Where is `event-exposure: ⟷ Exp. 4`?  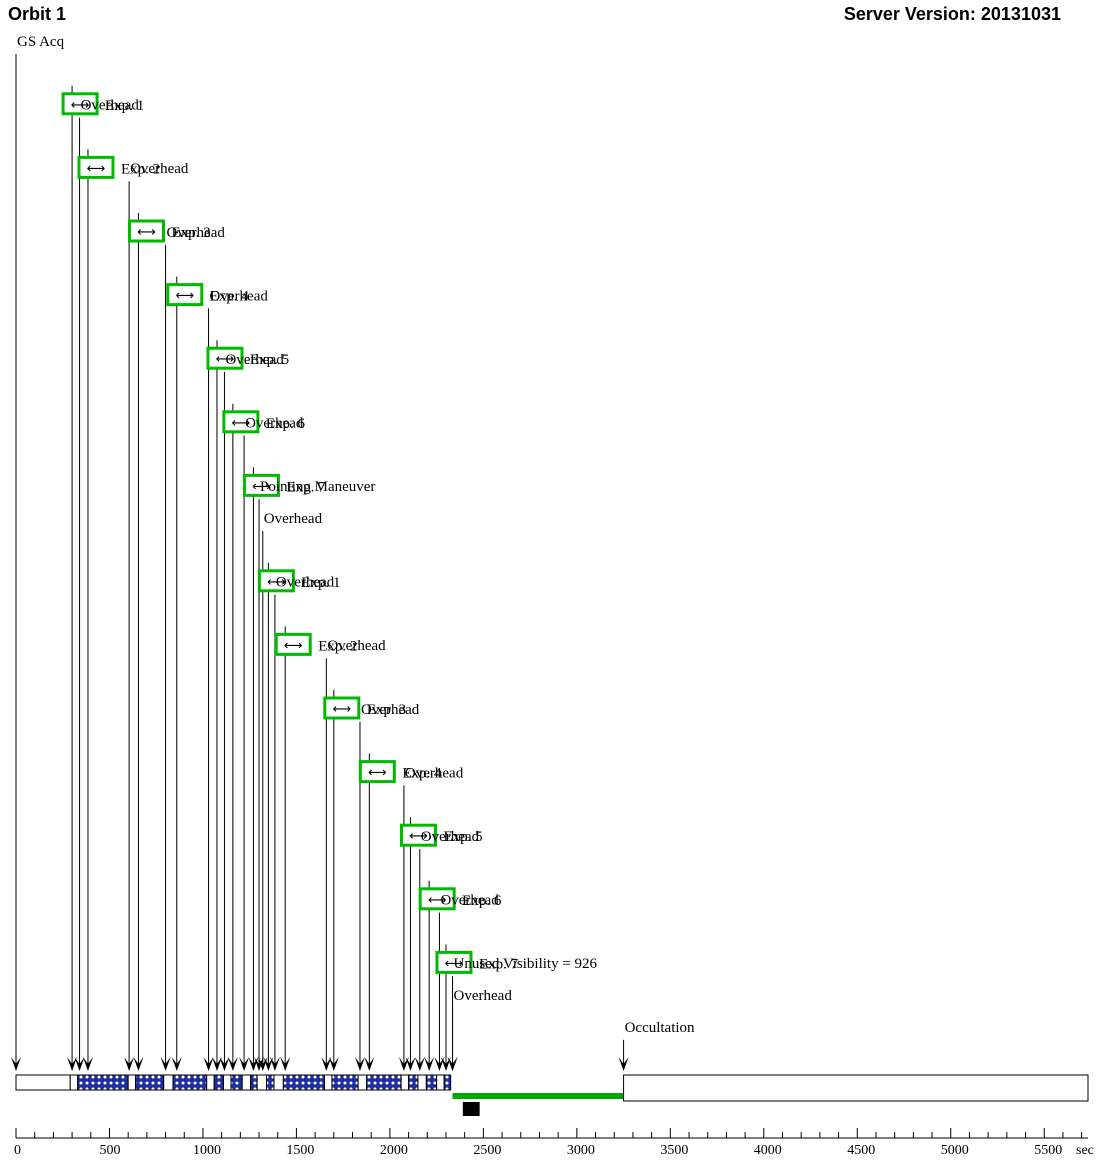 event-exposure: ⟷ Exp. 4 is located at coordinates (400, 912).